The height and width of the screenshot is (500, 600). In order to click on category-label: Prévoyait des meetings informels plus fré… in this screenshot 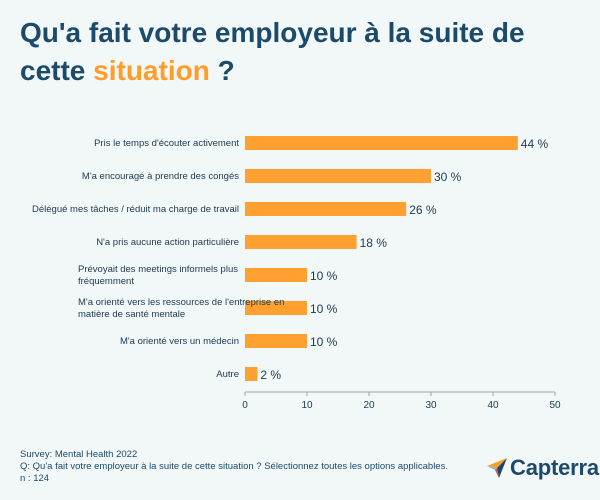, I will do `click(158, 275)`.